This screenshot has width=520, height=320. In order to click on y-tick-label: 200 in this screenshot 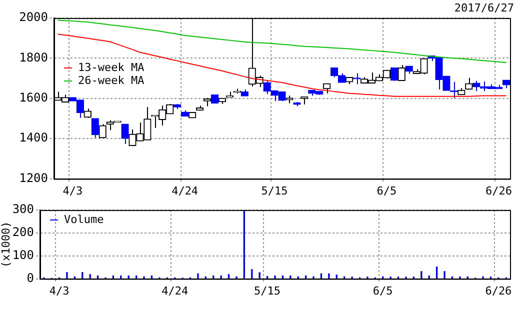, I will do `click(23, 232)`.